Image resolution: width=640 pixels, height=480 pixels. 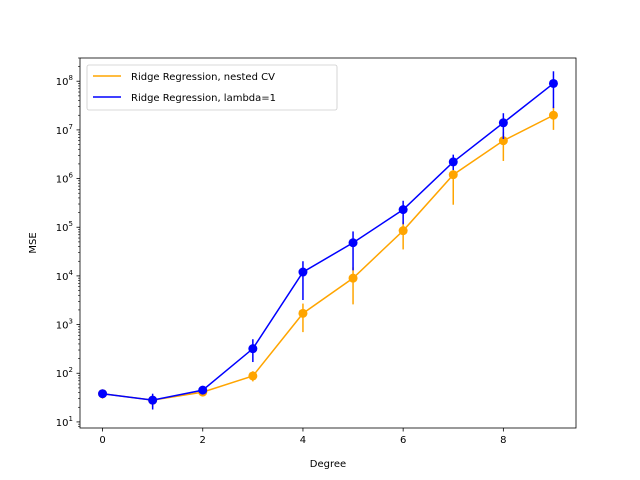 I want to click on x-tick-label: 6, so click(x=403, y=440).